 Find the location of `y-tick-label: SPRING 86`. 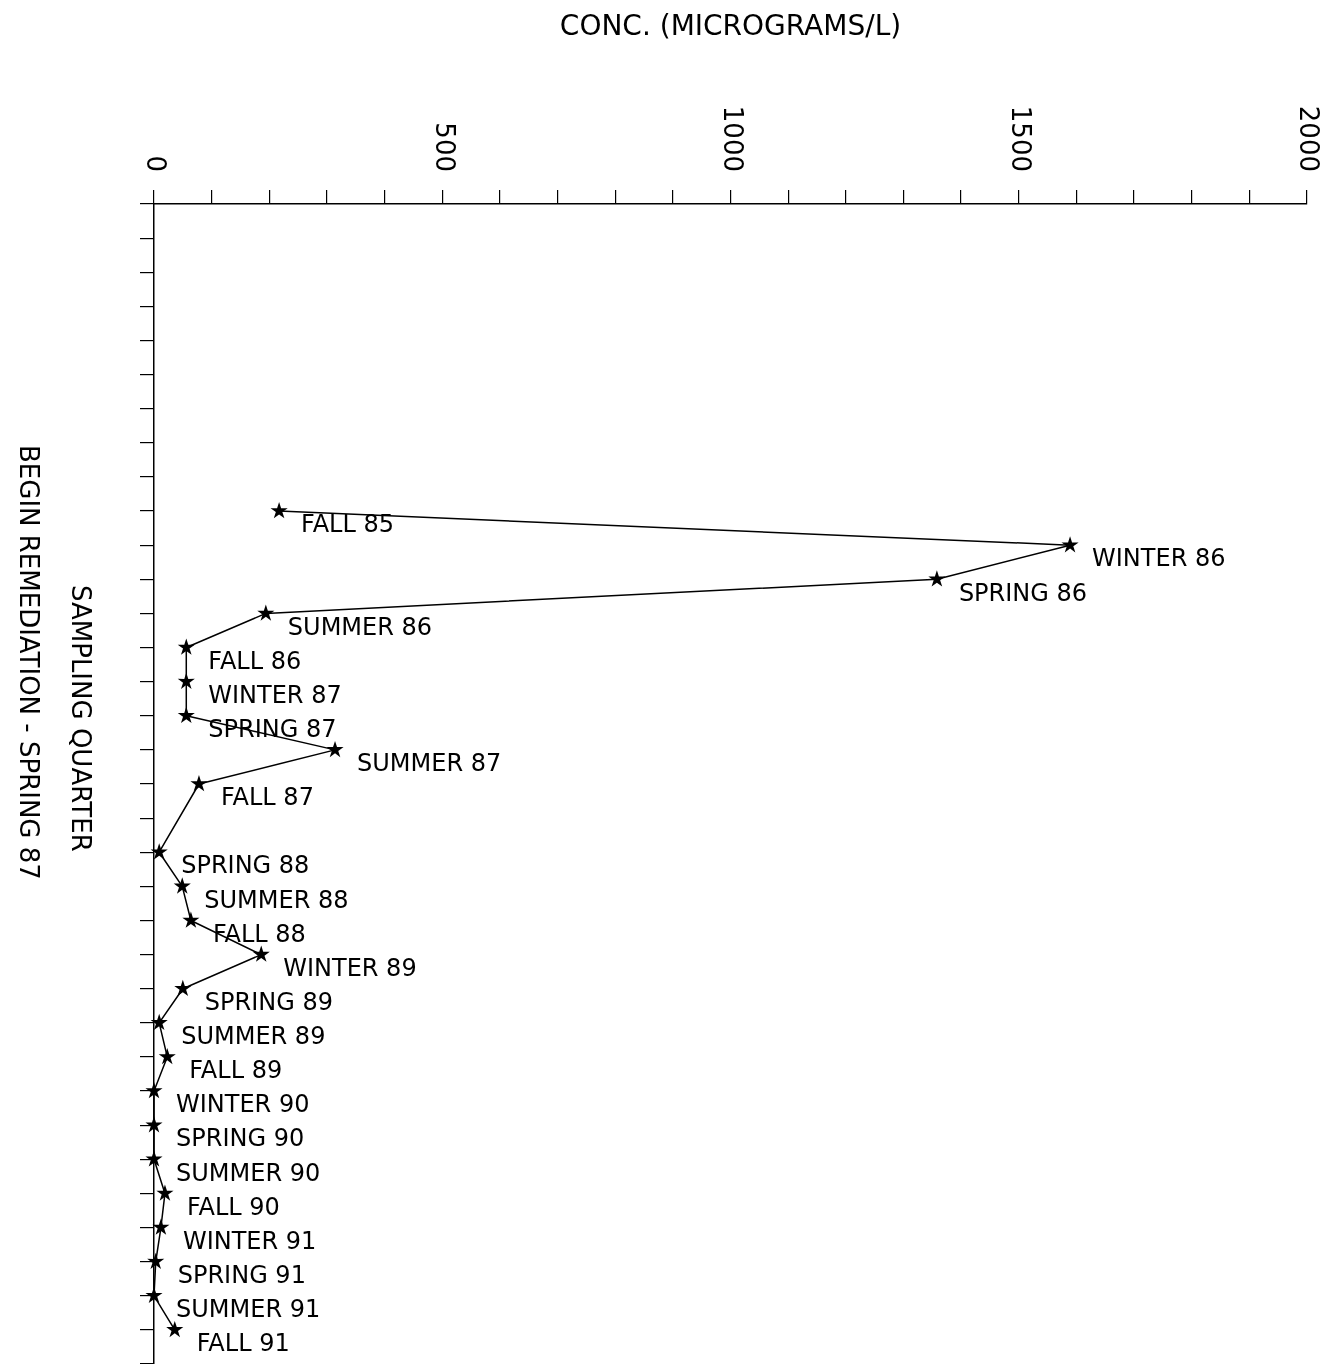

y-tick-label: SPRING 86 is located at coordinates (1023, 592).